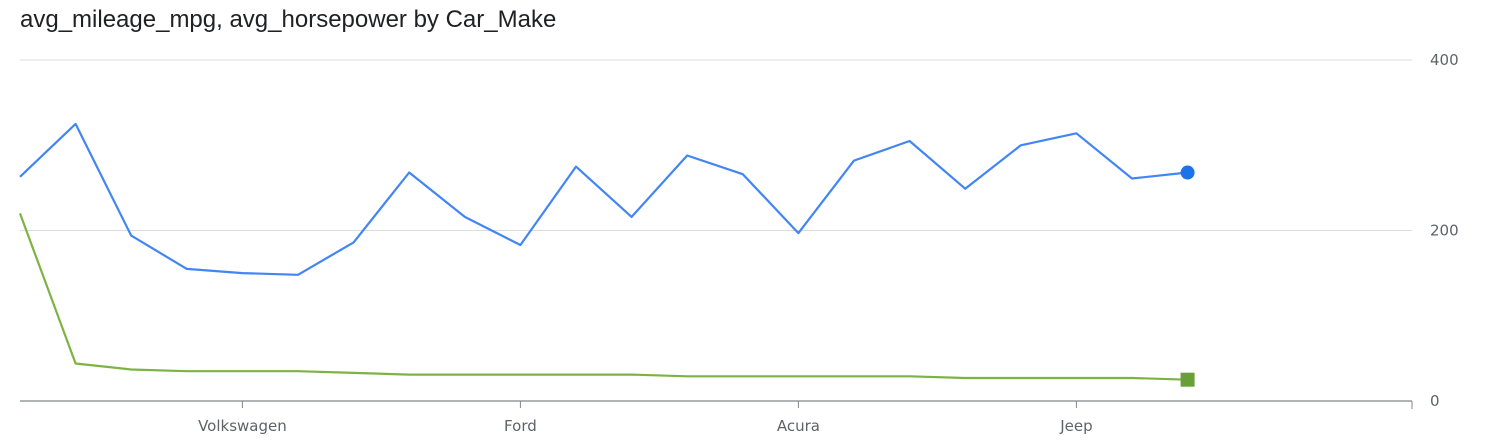 The width and height of the screenshot is (1510, 440). Describe the element at coordinates (1075, 426) in the screenshot. I see `x-tick-label-jeep: Jeep` at that location.